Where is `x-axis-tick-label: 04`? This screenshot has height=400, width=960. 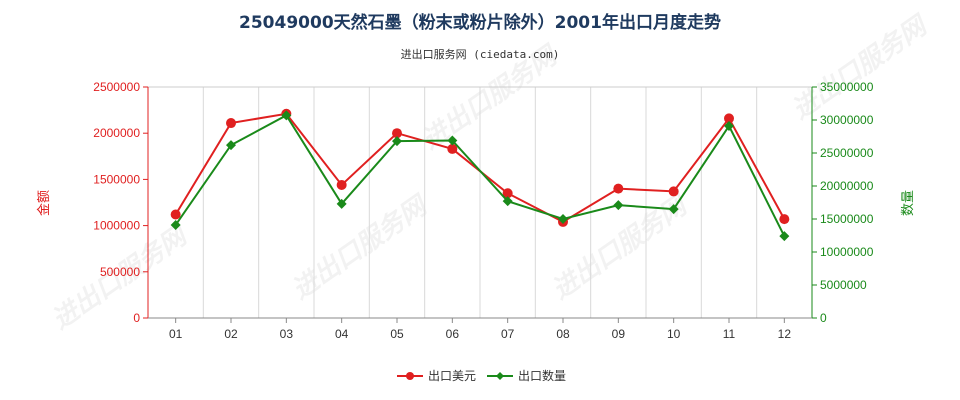
x-axis-tick-label: 04 is located at coordinates (342, 334).